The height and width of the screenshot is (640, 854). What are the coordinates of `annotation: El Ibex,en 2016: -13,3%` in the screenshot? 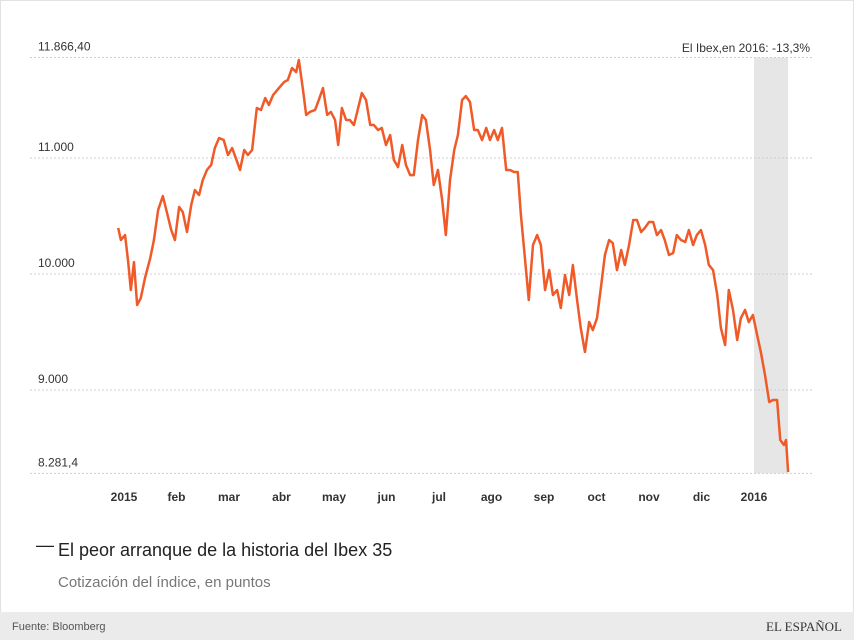 It's located at (746, 48).